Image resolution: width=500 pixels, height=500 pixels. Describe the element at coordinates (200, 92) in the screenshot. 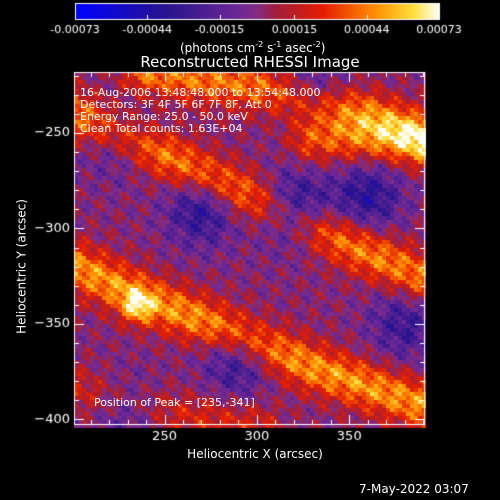

I see `annotation-line-1: 16-Aug-2006 13:48:48.000 to 13:54:48.000` at that location.